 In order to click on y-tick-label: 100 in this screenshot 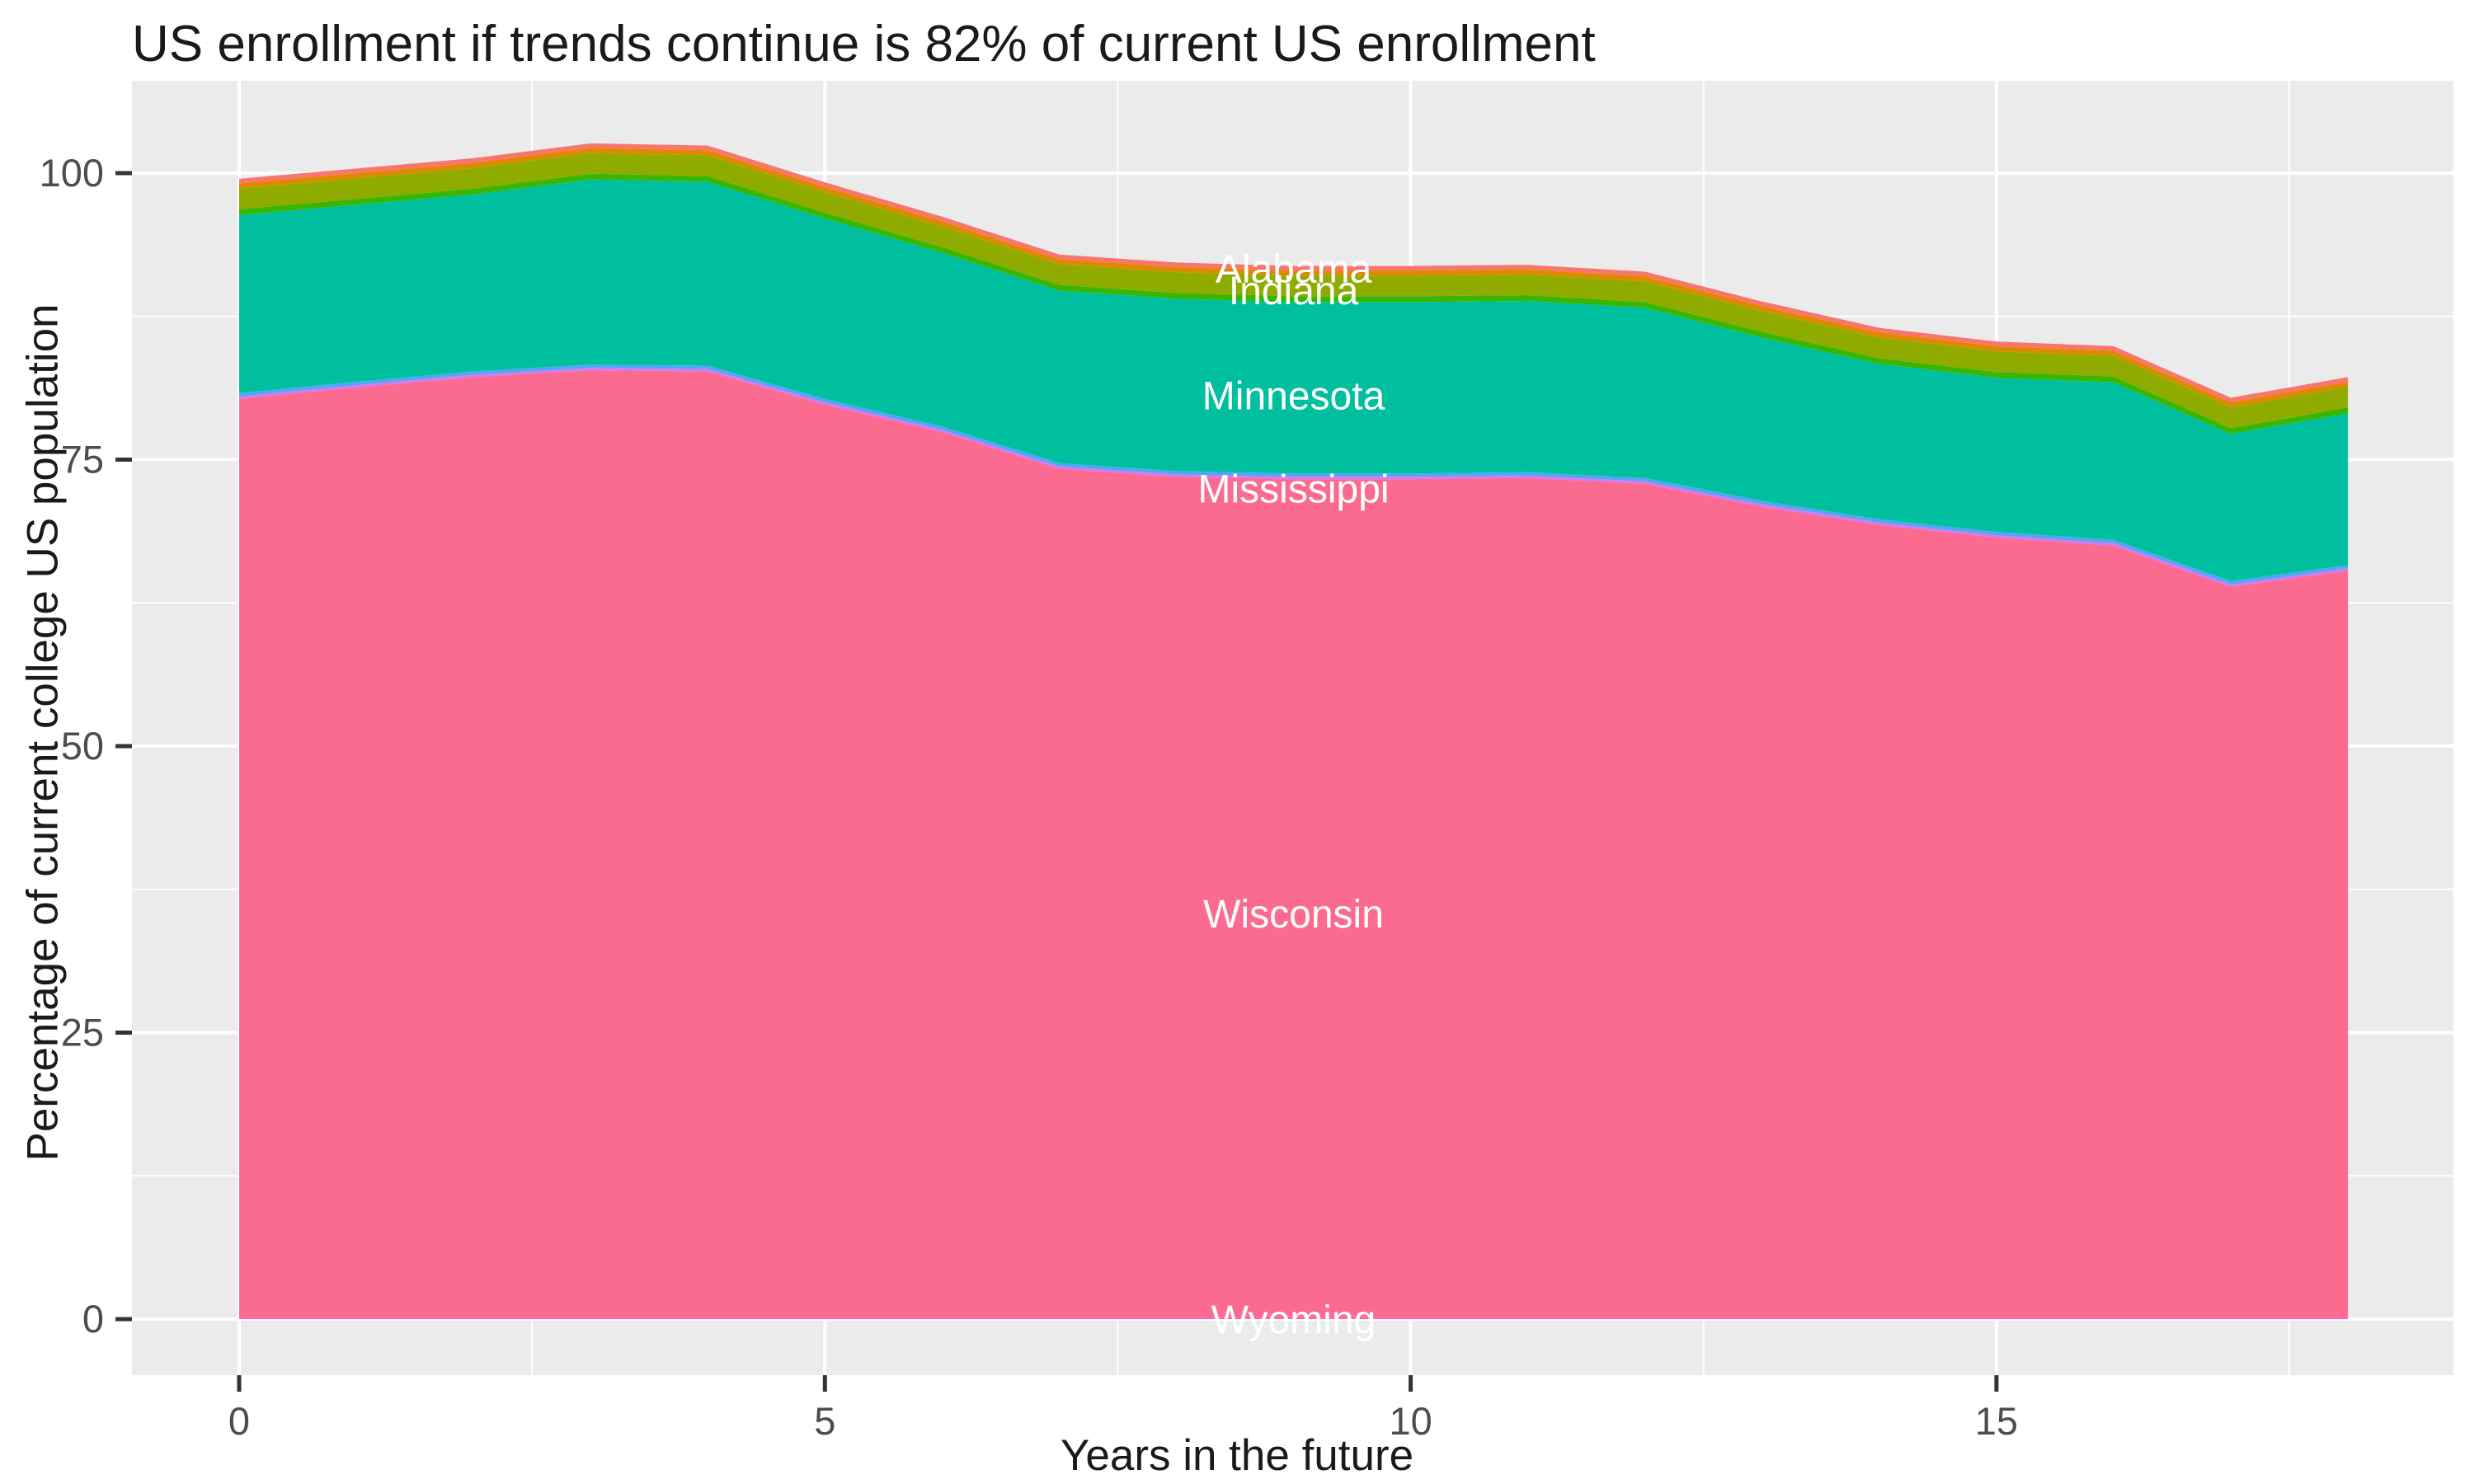, I will do `click(72, 173)`.